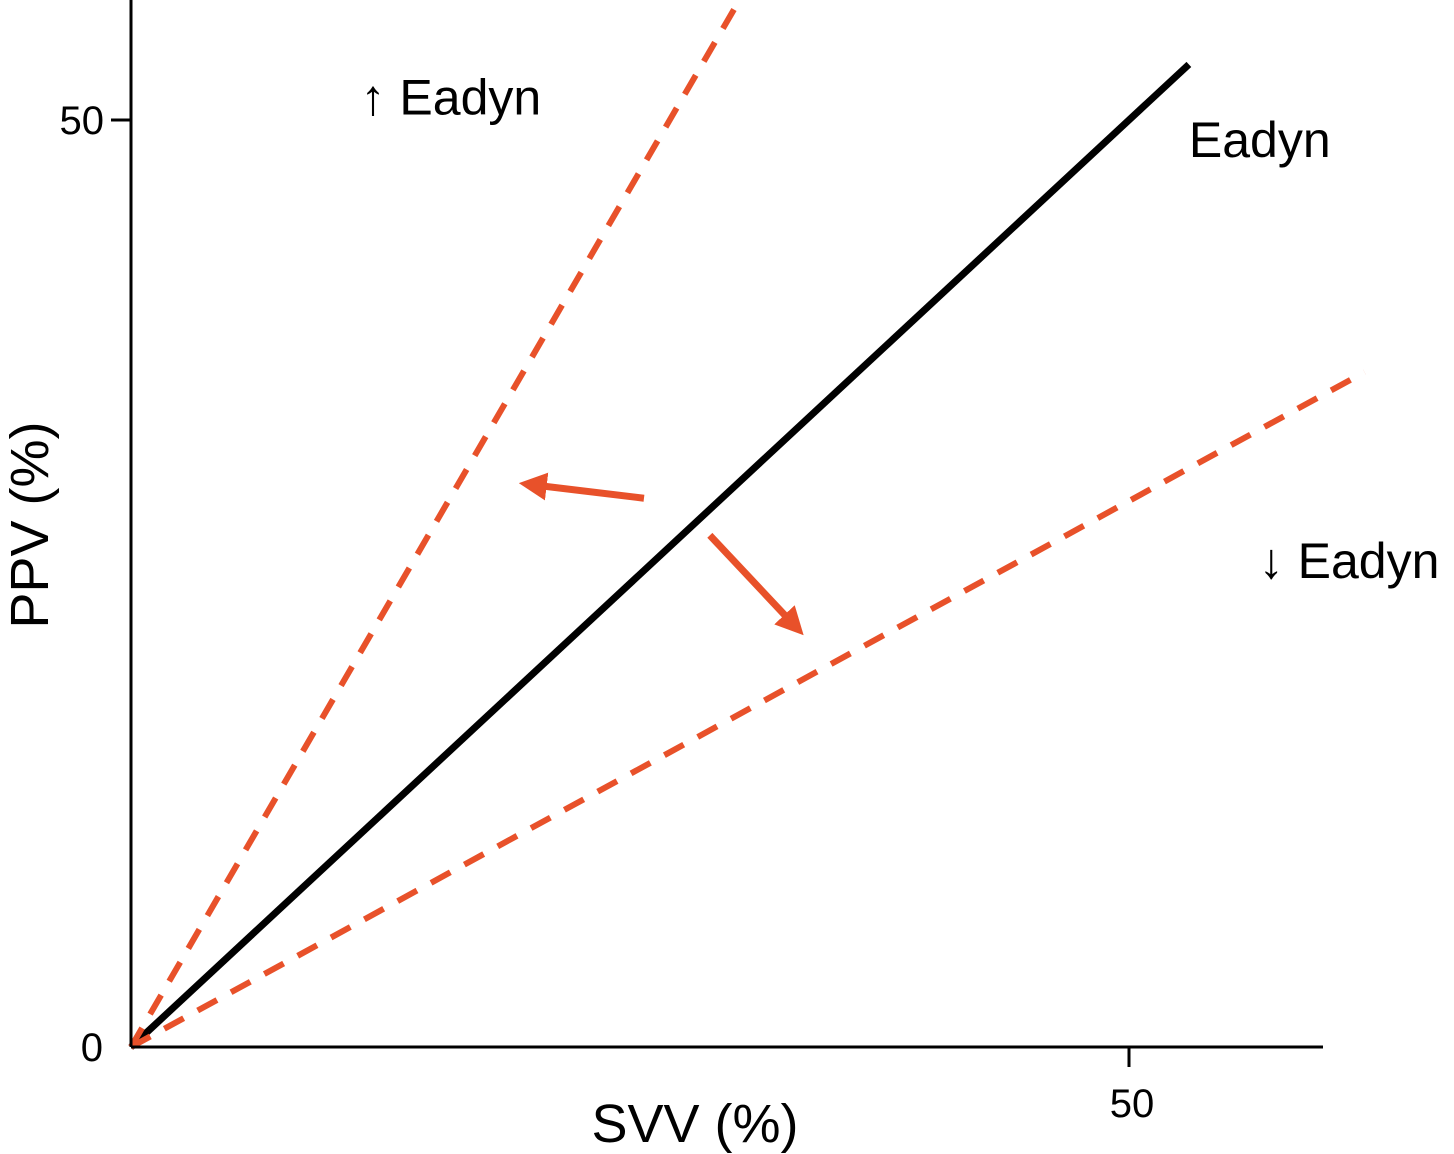  What do you see at coordinates (30, 524) in the screenshot?
I see `y-axis-title: PPV (%)` at bounding box center [30, 524].